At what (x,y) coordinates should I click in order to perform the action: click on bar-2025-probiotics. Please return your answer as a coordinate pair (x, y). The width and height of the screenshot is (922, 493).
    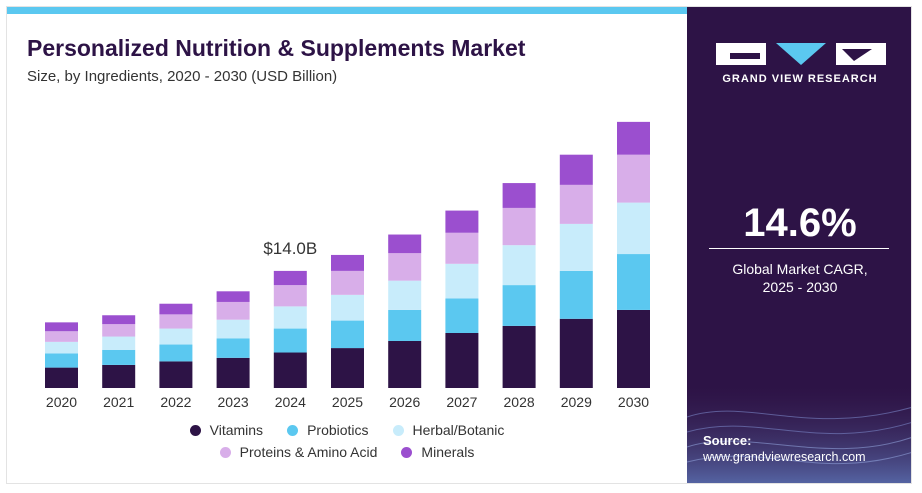
    Looking at the image, I should click on (347, 334).